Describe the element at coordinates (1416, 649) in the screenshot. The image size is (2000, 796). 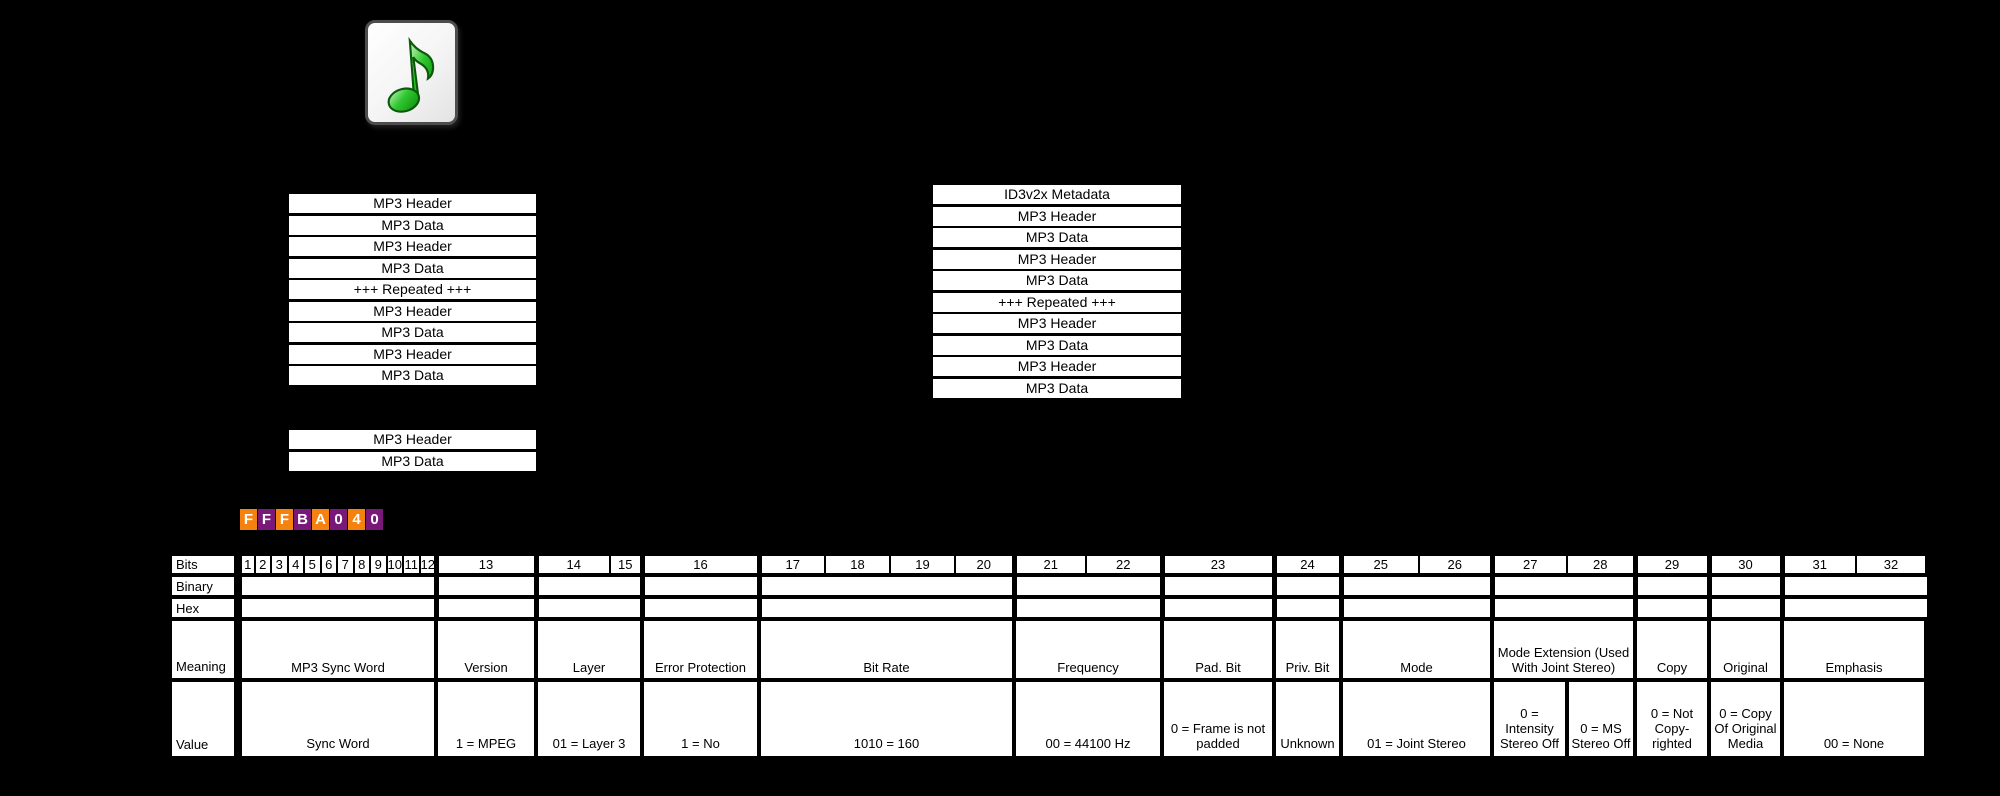
I see `meaning-cell: Mode` at that location.